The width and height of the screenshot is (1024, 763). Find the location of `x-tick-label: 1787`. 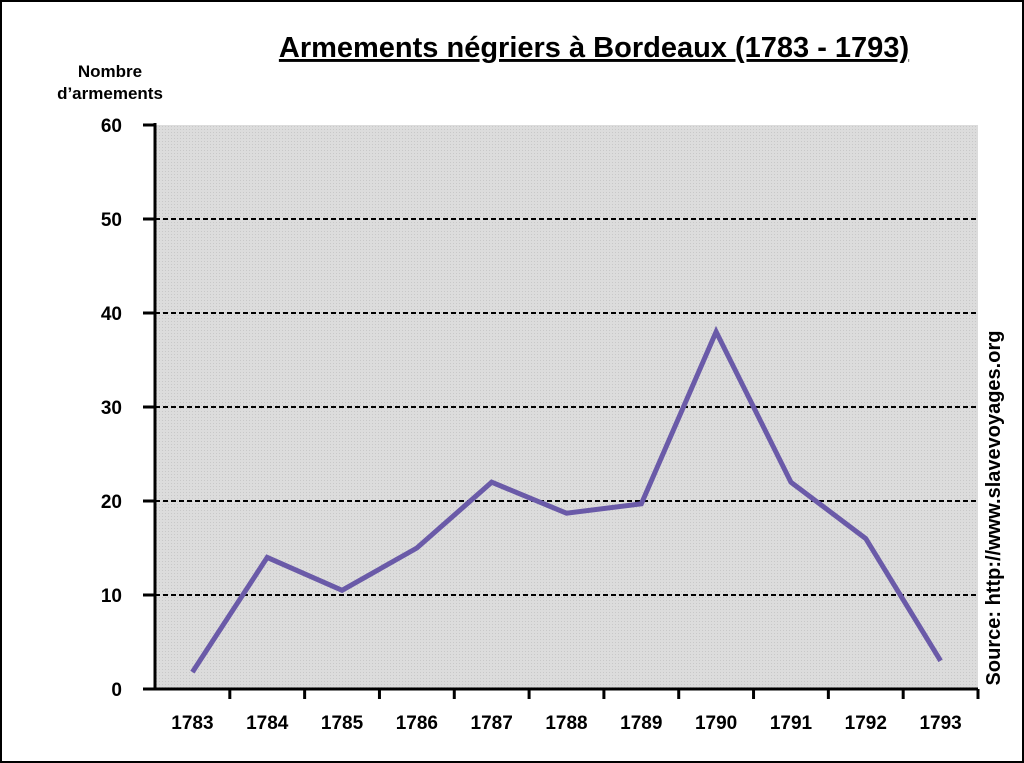

x-tick-label: 1787 is located at coordinates (492, 723).